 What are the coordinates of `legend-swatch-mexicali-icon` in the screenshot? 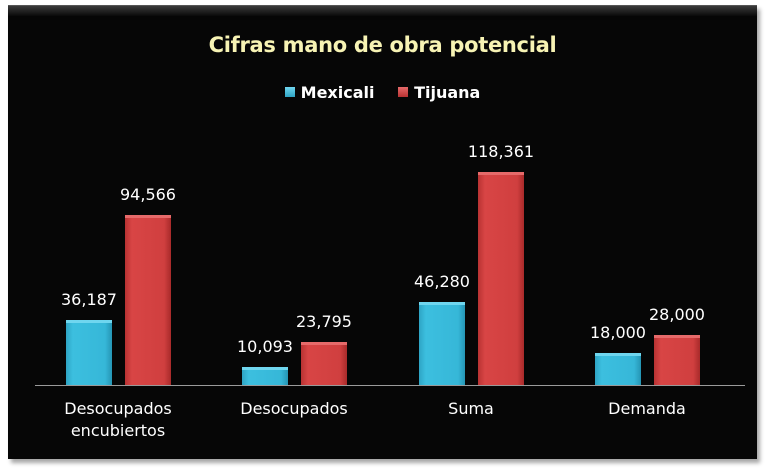 It's located at (289, 92).